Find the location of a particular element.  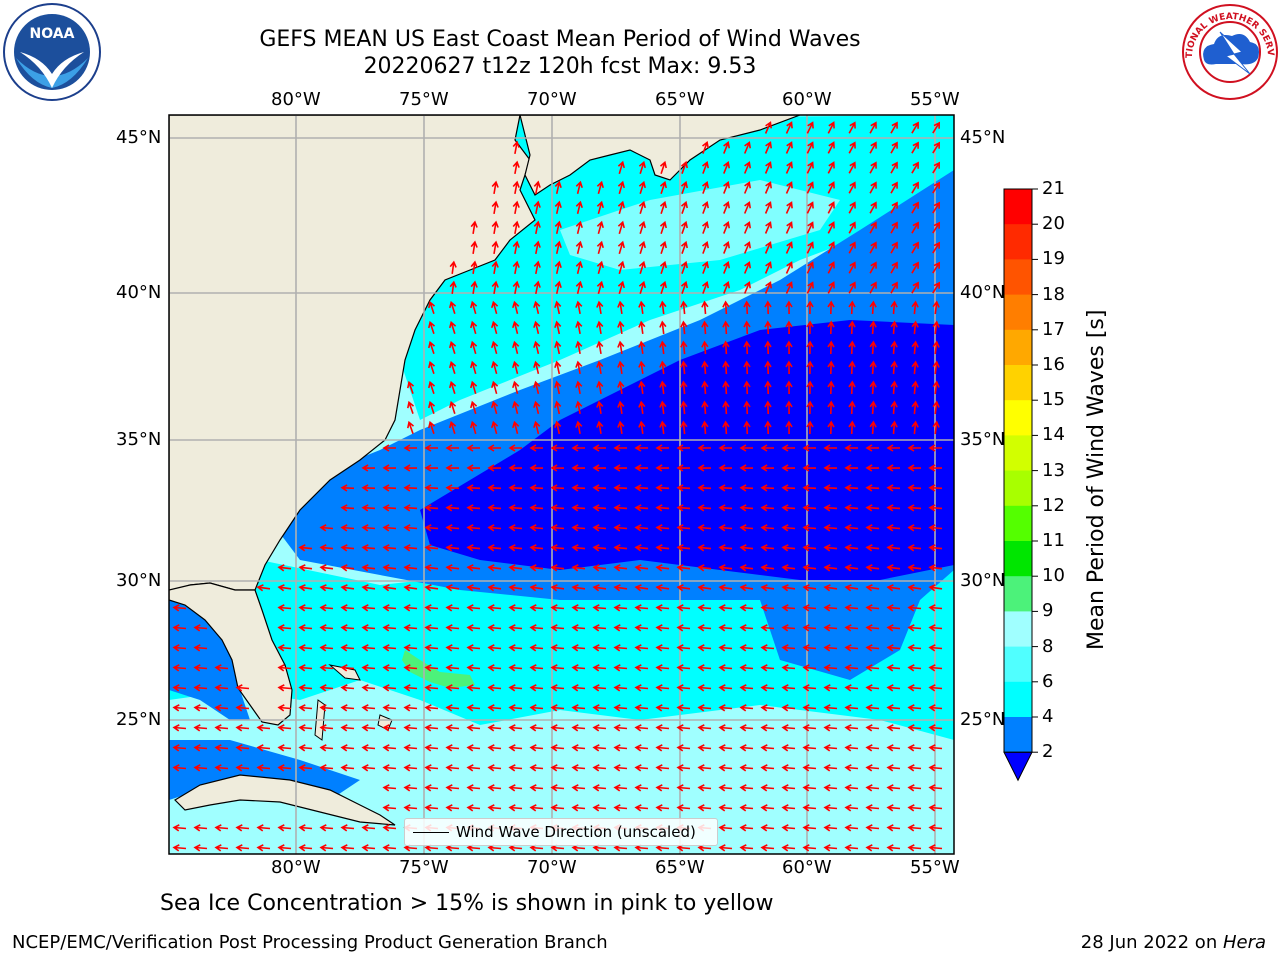

lat-label-left: 45°N is located at coordinates (139, 137).